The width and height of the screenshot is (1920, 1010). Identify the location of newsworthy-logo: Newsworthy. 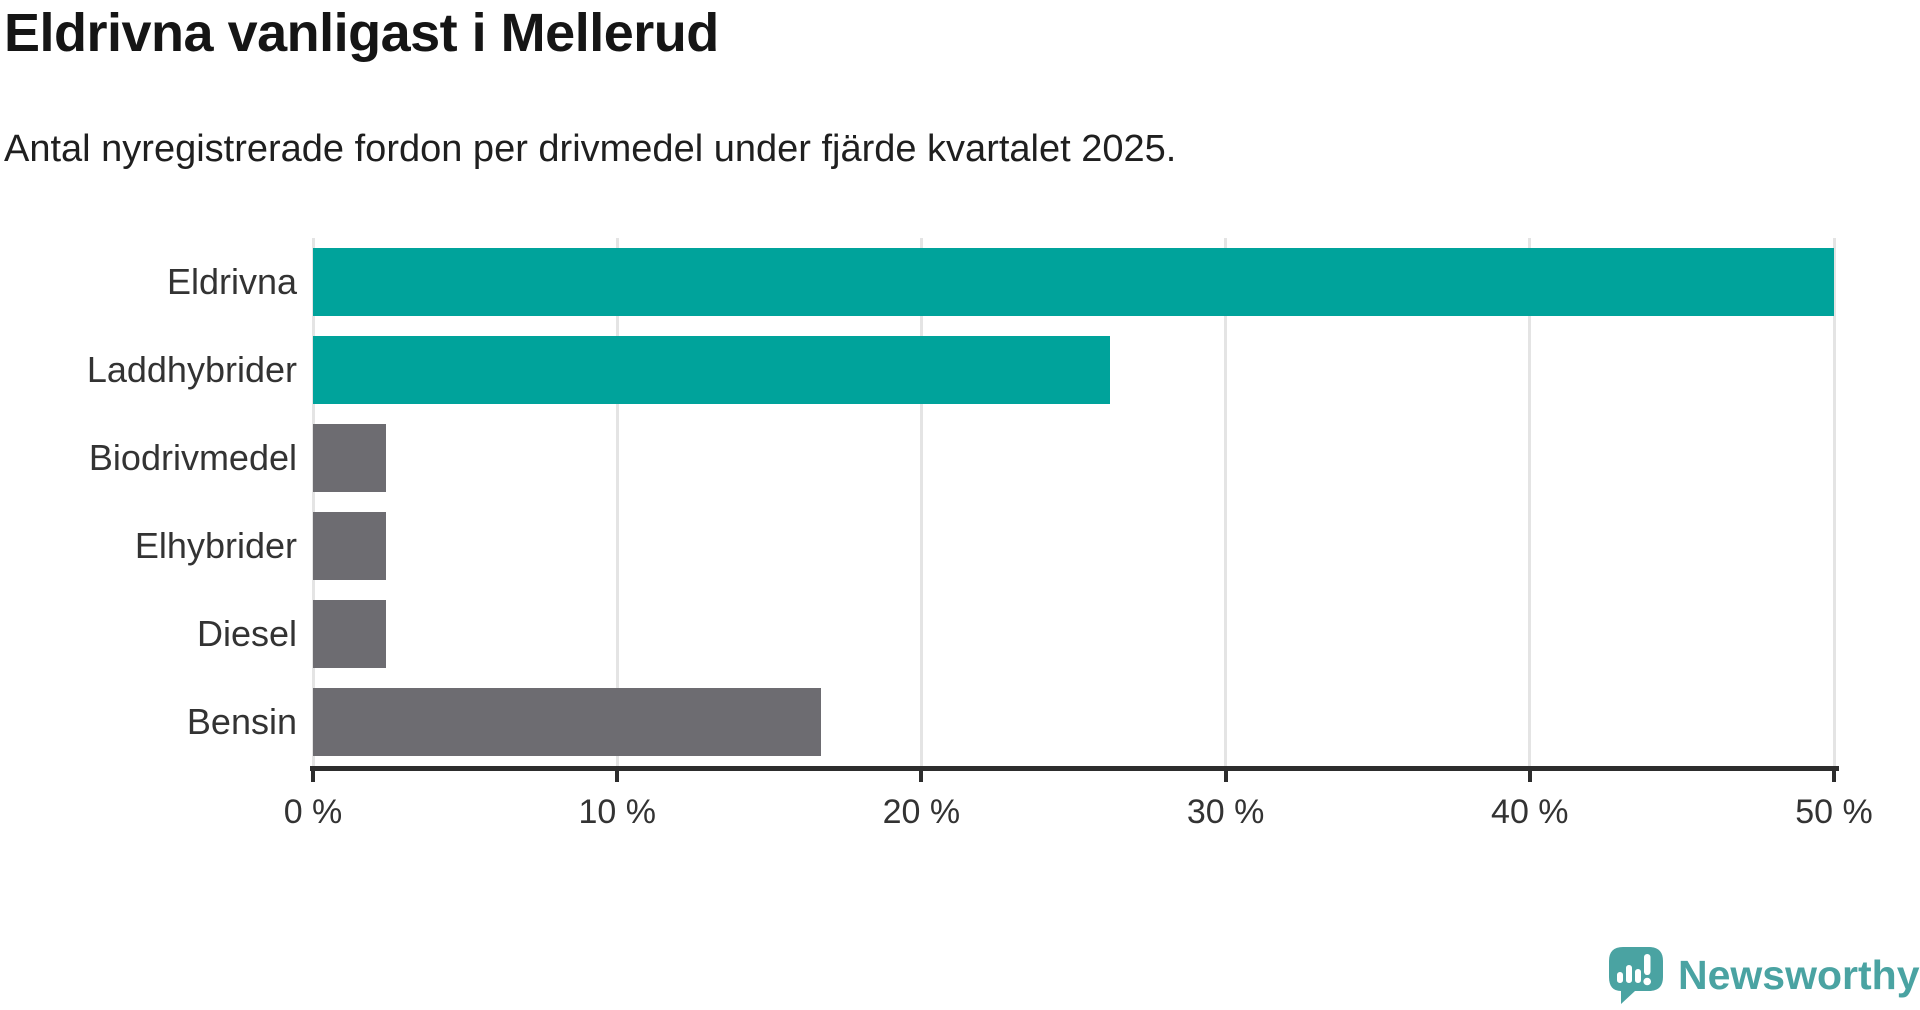
(1764, 975).